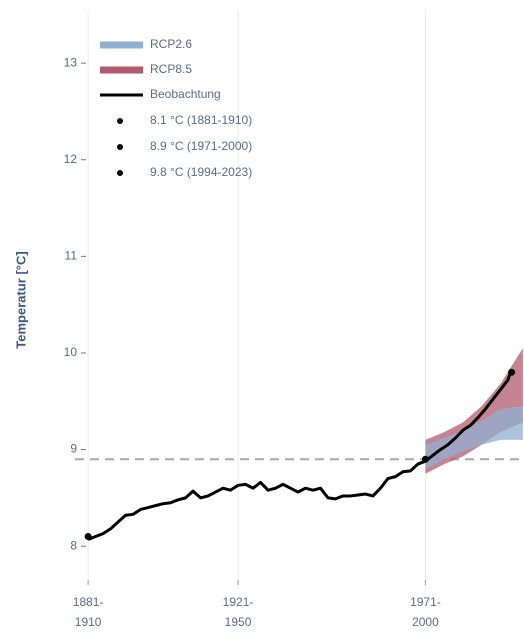 This screenshot has height=632, width=524. I want to click on legend-label: 9.8 °C (1994-2023), so click(201, 172).